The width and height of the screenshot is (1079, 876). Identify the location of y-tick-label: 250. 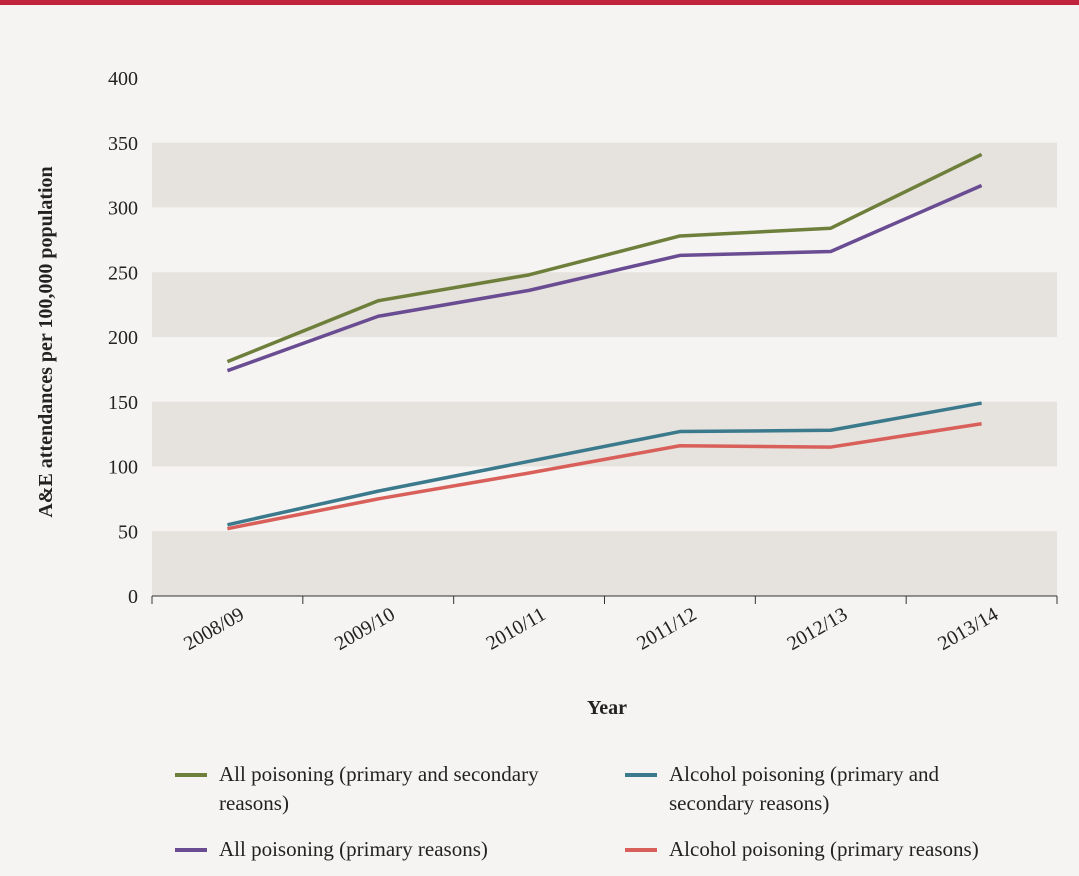
(123, 273).